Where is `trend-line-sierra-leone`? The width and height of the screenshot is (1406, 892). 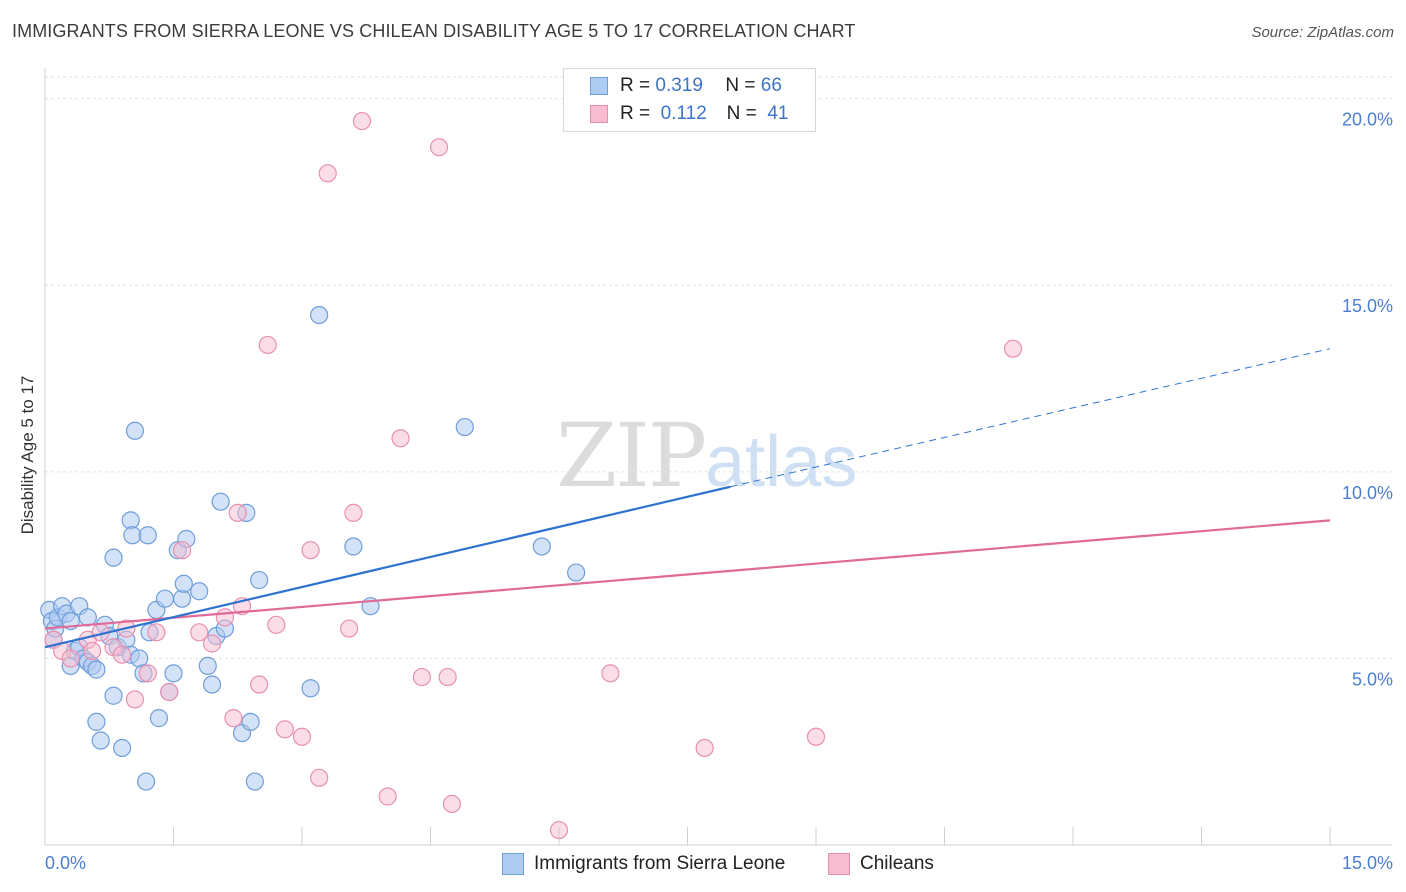
trend-line-sierra-leone is located at coordinates (387, 567).